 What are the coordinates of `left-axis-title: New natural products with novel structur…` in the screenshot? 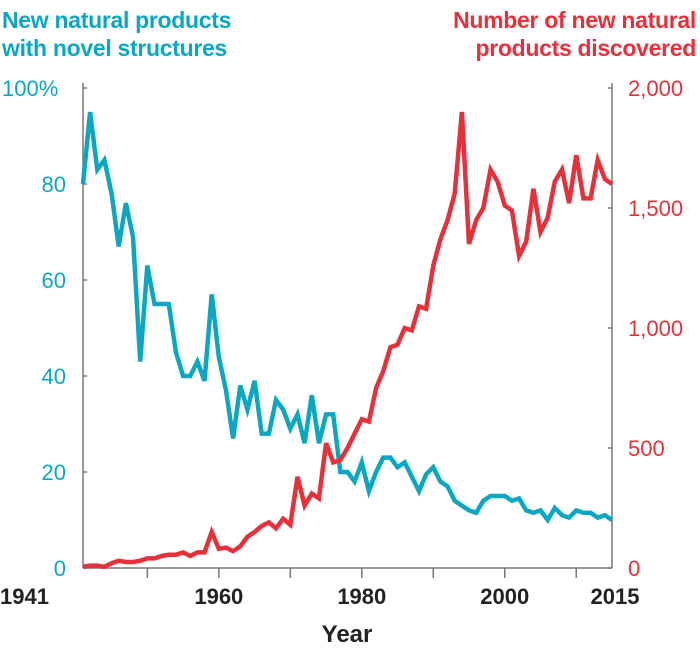 It's located at (116, 34).